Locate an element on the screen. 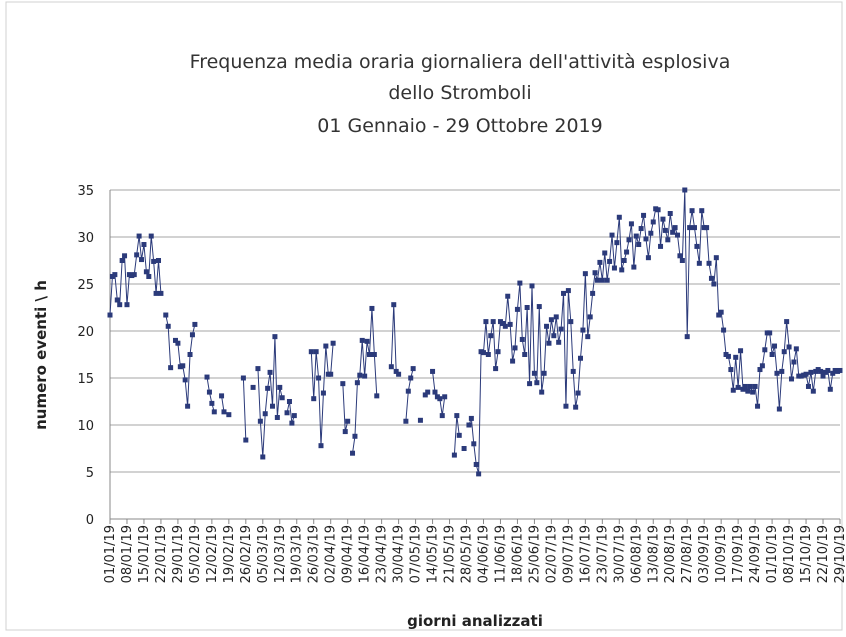 The height and width of the screenshot is (637, 846). y-tick-label: 5 is located at coordinates (90, 473).